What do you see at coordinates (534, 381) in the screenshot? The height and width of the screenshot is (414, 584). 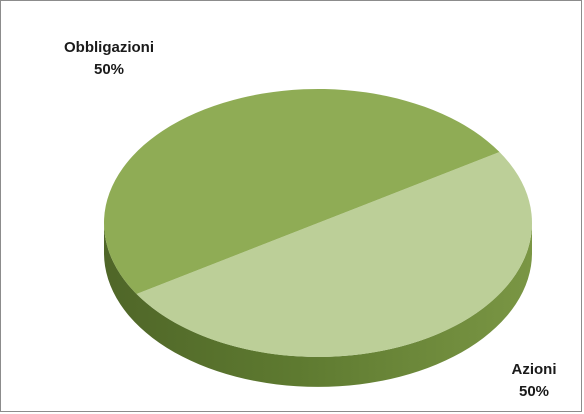 I see `slice-label-azioni: Azioni 50%` at bounding box center [534, 381].